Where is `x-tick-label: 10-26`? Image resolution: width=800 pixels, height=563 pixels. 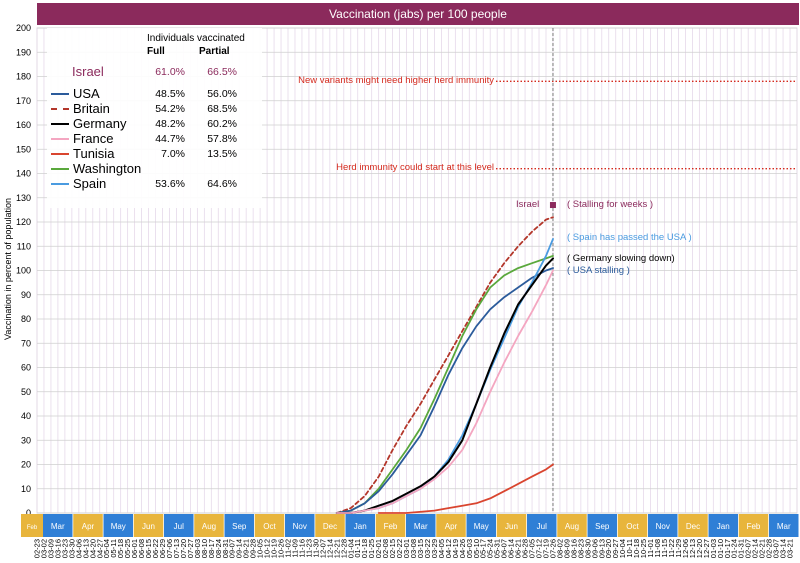 x-tick-label: 10-26 is located at coordinates (281, 548).